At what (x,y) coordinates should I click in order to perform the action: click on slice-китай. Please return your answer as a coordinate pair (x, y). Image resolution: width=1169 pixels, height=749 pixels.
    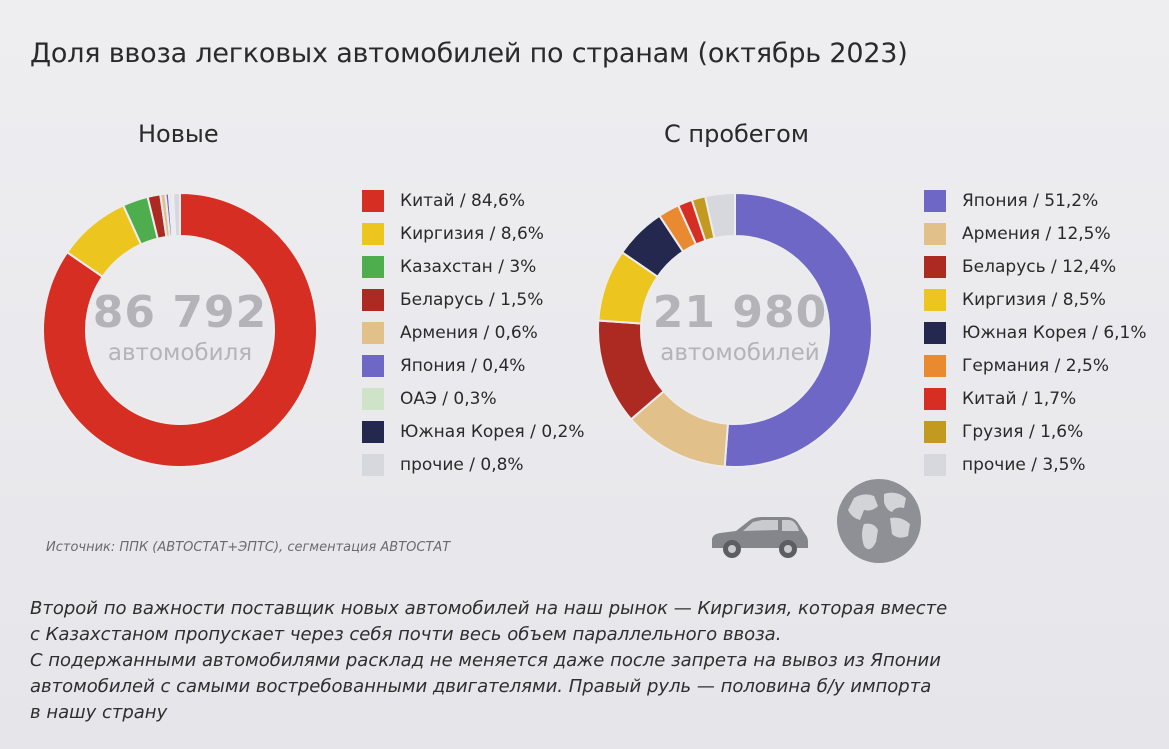
    Looking at the image, I should click on (180, 329).